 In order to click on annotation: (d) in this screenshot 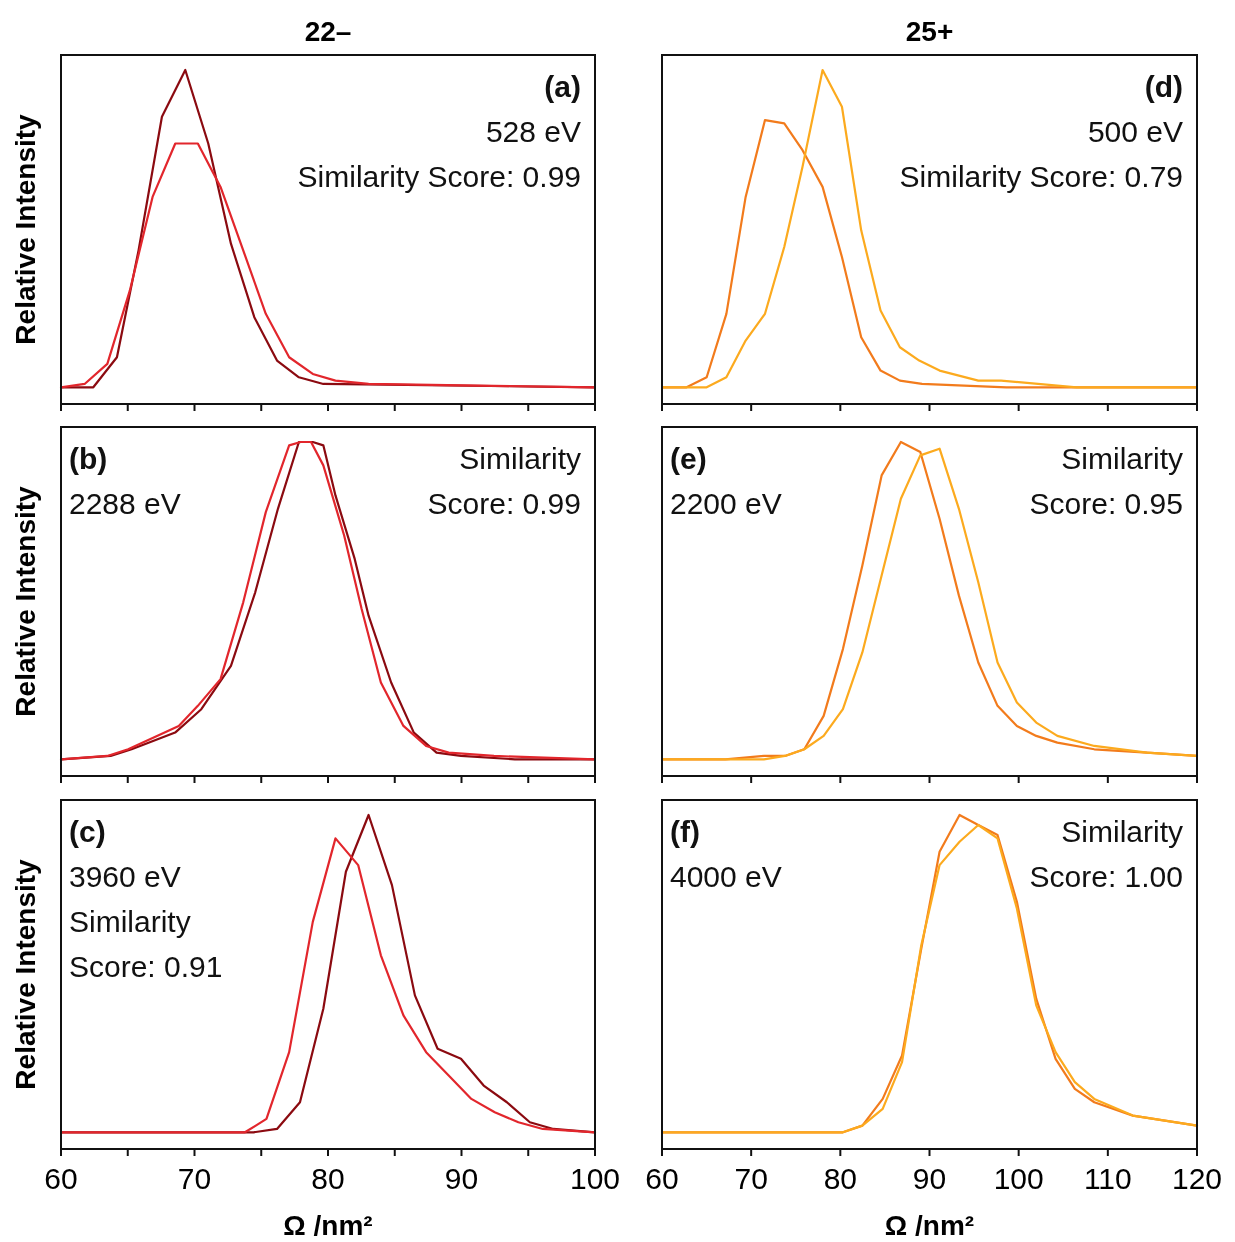, I will do `click(1163, 86)`.